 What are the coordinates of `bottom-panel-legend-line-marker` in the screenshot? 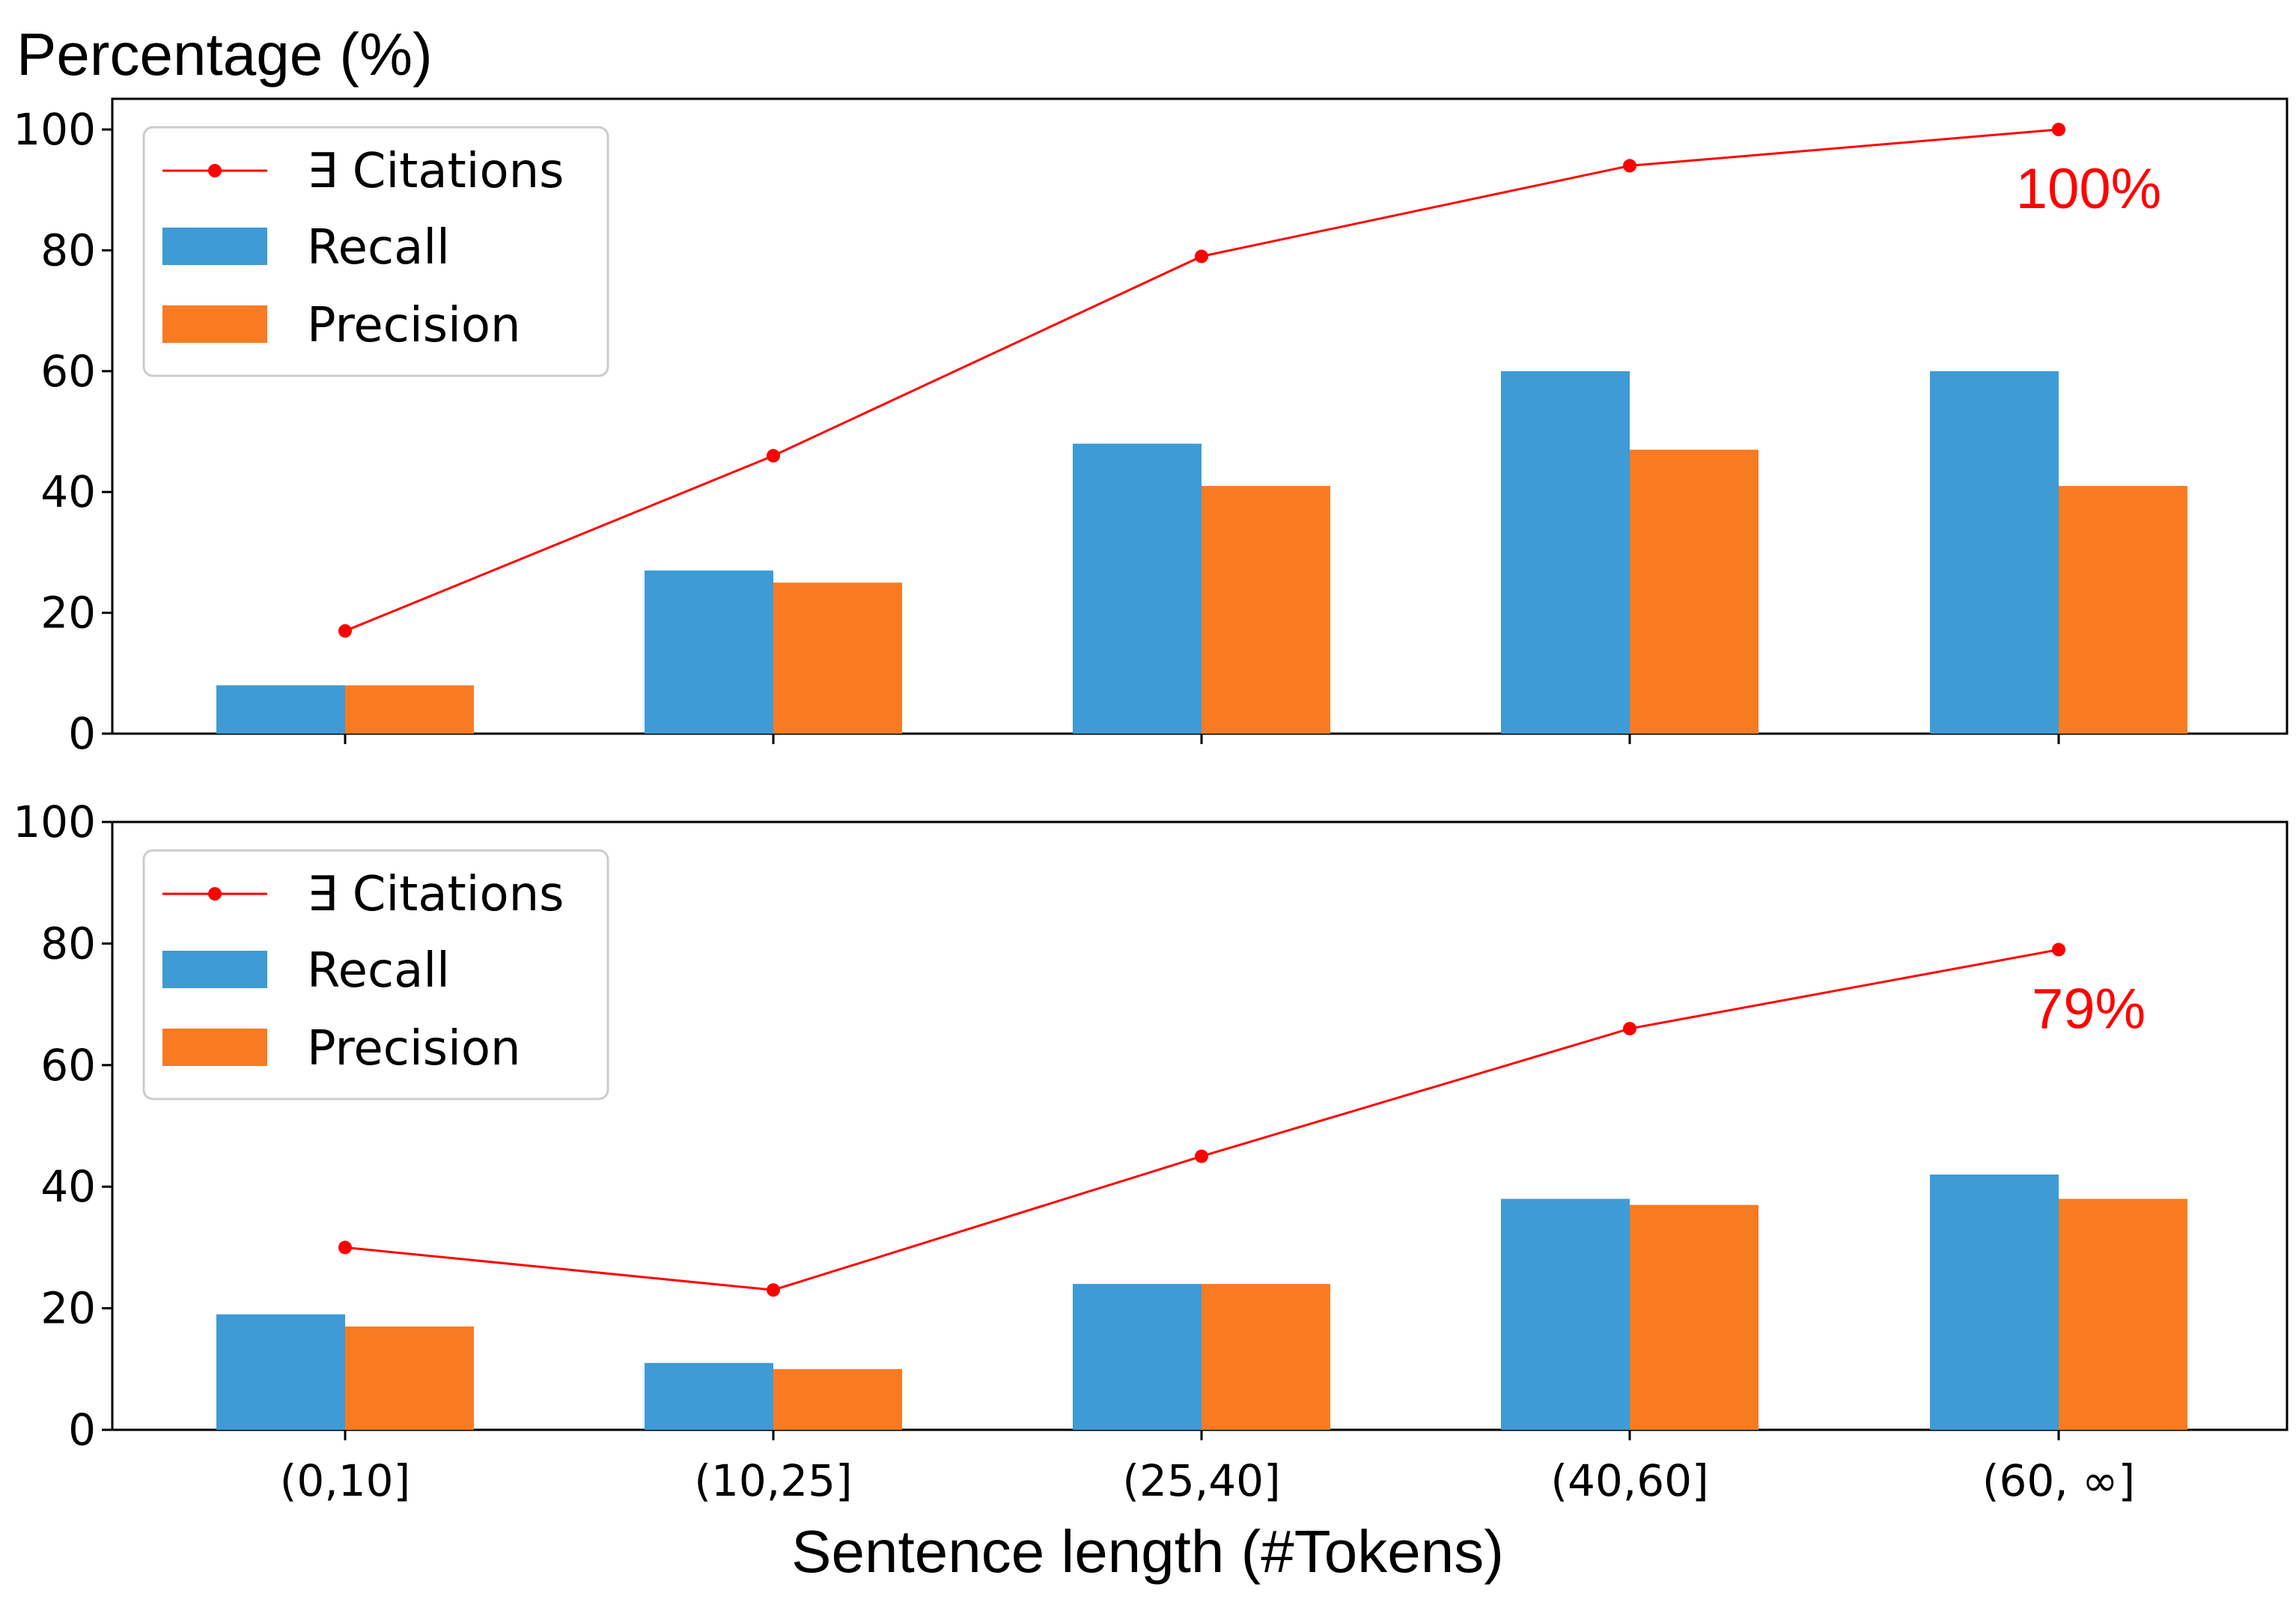 It's located at (215, 894).